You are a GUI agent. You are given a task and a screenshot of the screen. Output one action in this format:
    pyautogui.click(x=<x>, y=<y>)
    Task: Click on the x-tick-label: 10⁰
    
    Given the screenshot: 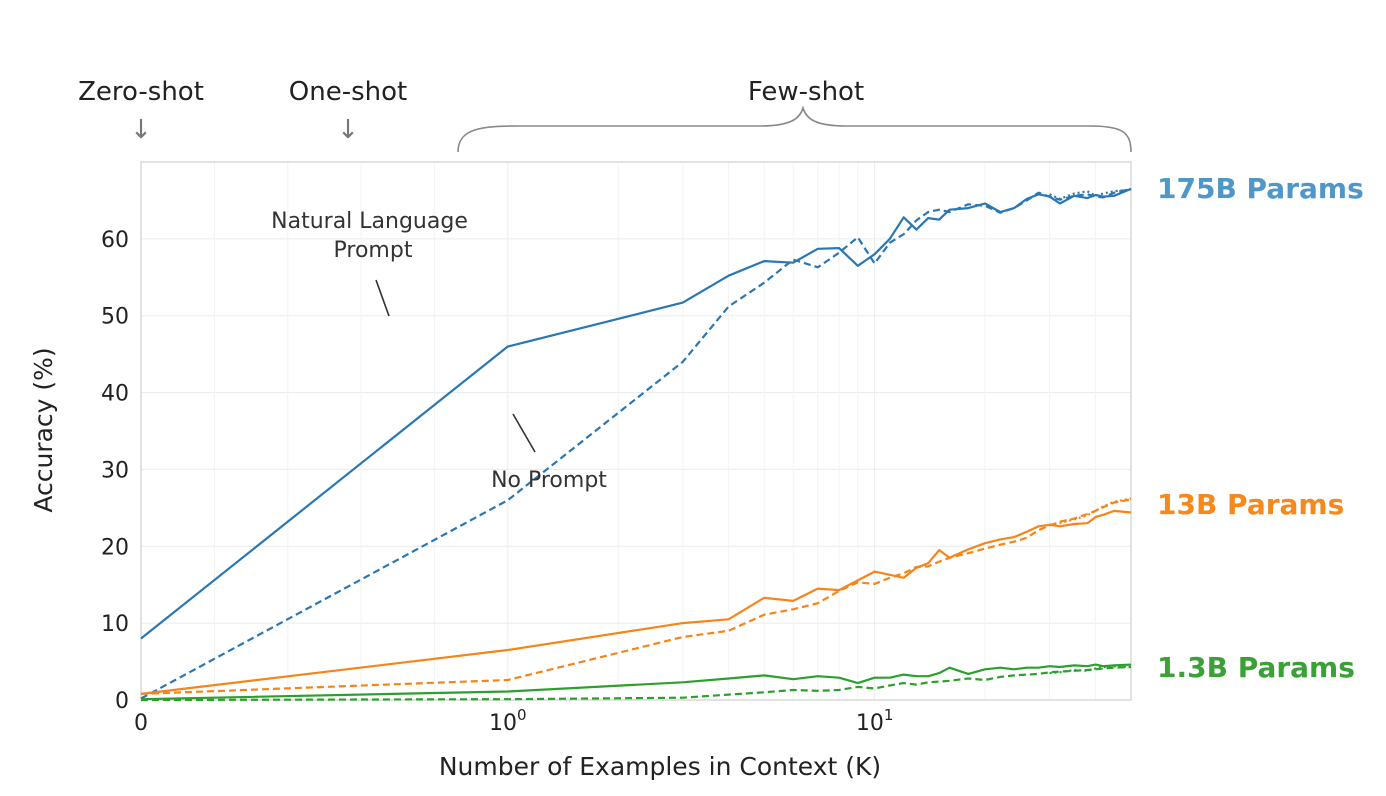 What is the action you would take?
    pyautogui.click(x=508, y=721)
    